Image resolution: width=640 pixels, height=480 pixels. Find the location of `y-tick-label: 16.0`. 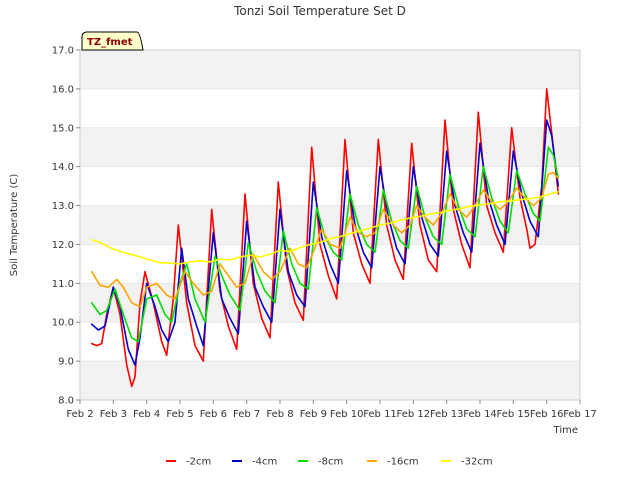

y-tick-label: 16.0 is located at coordinates (63, 89).